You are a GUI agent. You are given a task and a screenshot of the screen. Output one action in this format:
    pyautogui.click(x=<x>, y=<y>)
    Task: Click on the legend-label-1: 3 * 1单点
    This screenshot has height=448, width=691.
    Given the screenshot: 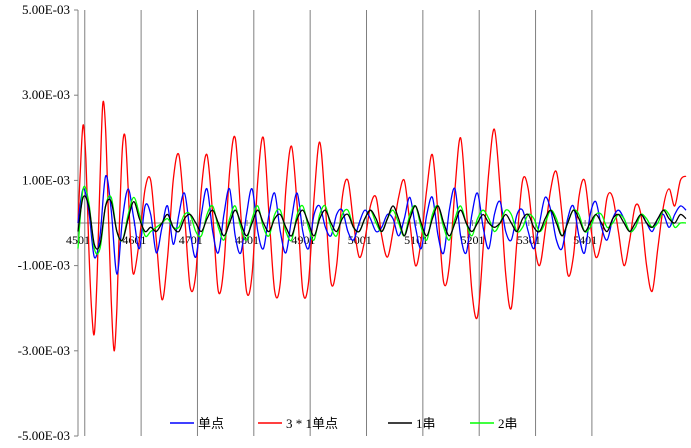 What is the action you would take?
    pyautogui.click(x=312, y=423)
    